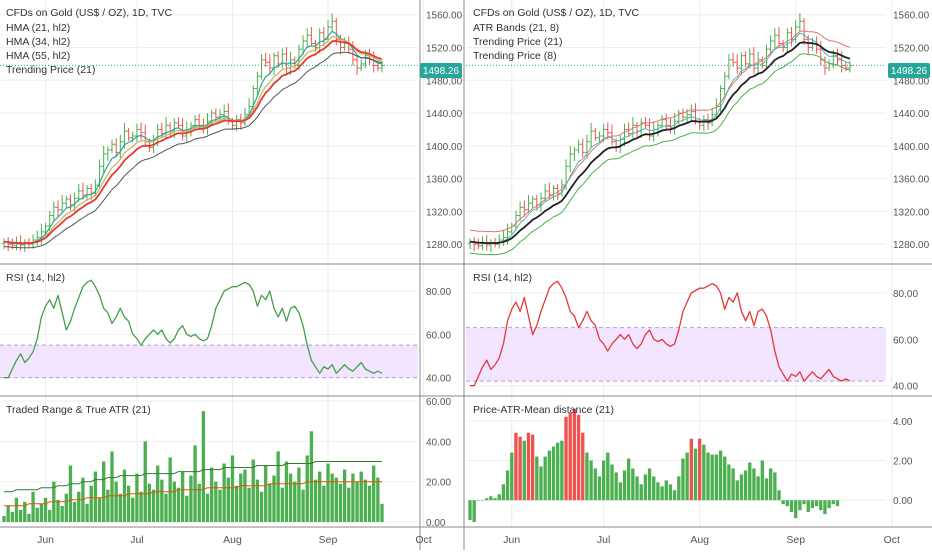 The image size is (932, 555). Describe the element at coordinates (699, 540) in the screenshot. I see `x-tick-label: Aug` at that location.